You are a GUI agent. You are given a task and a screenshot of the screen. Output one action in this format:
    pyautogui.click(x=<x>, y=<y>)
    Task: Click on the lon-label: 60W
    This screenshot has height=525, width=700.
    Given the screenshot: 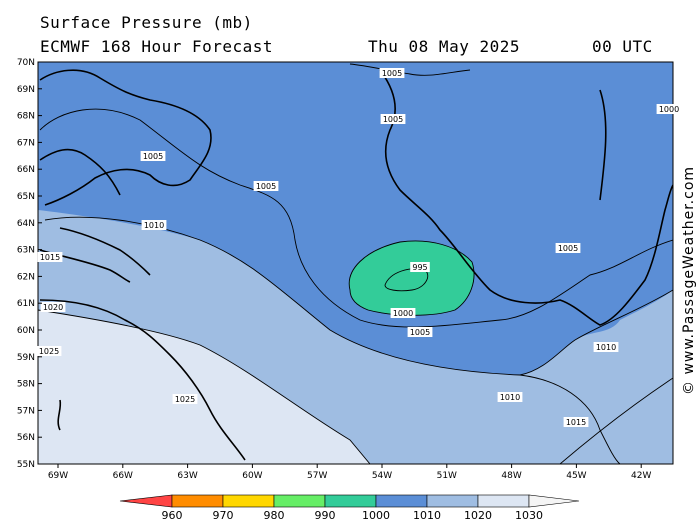 What is the action you would take?
    pyautogui.click(x=252, y=476)
    